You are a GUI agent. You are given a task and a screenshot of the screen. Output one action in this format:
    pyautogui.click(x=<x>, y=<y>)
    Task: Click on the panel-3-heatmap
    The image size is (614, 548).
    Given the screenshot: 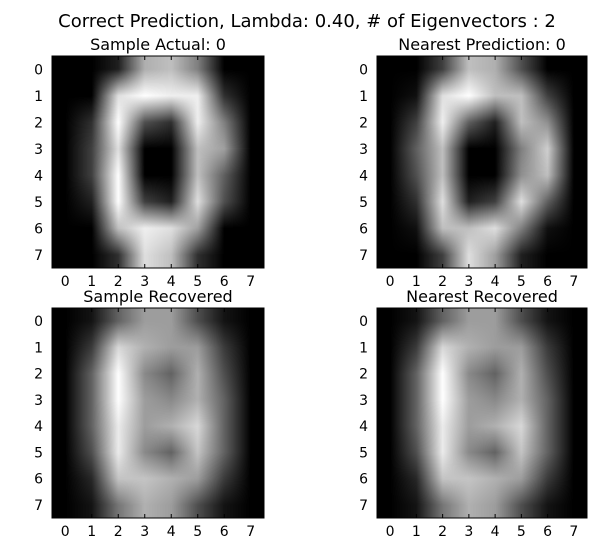 What is the action you would take?
    pyautogui.click(x=158, y=413)
    